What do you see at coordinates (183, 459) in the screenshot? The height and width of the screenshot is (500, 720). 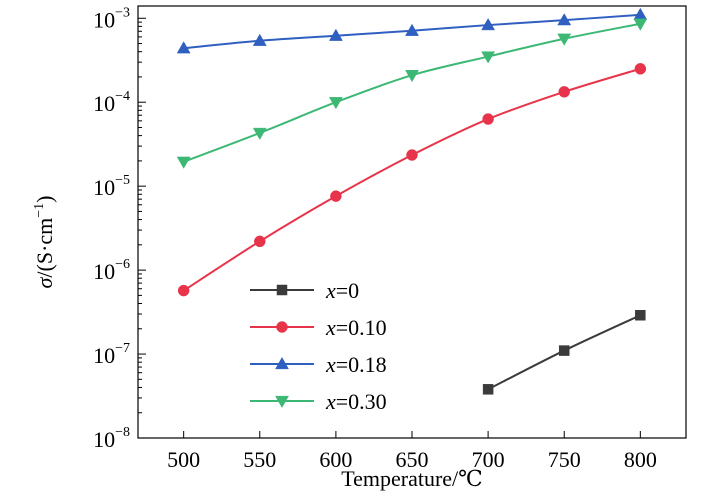 I see `x-tick-label: 500` at bounding box center [183, 459].